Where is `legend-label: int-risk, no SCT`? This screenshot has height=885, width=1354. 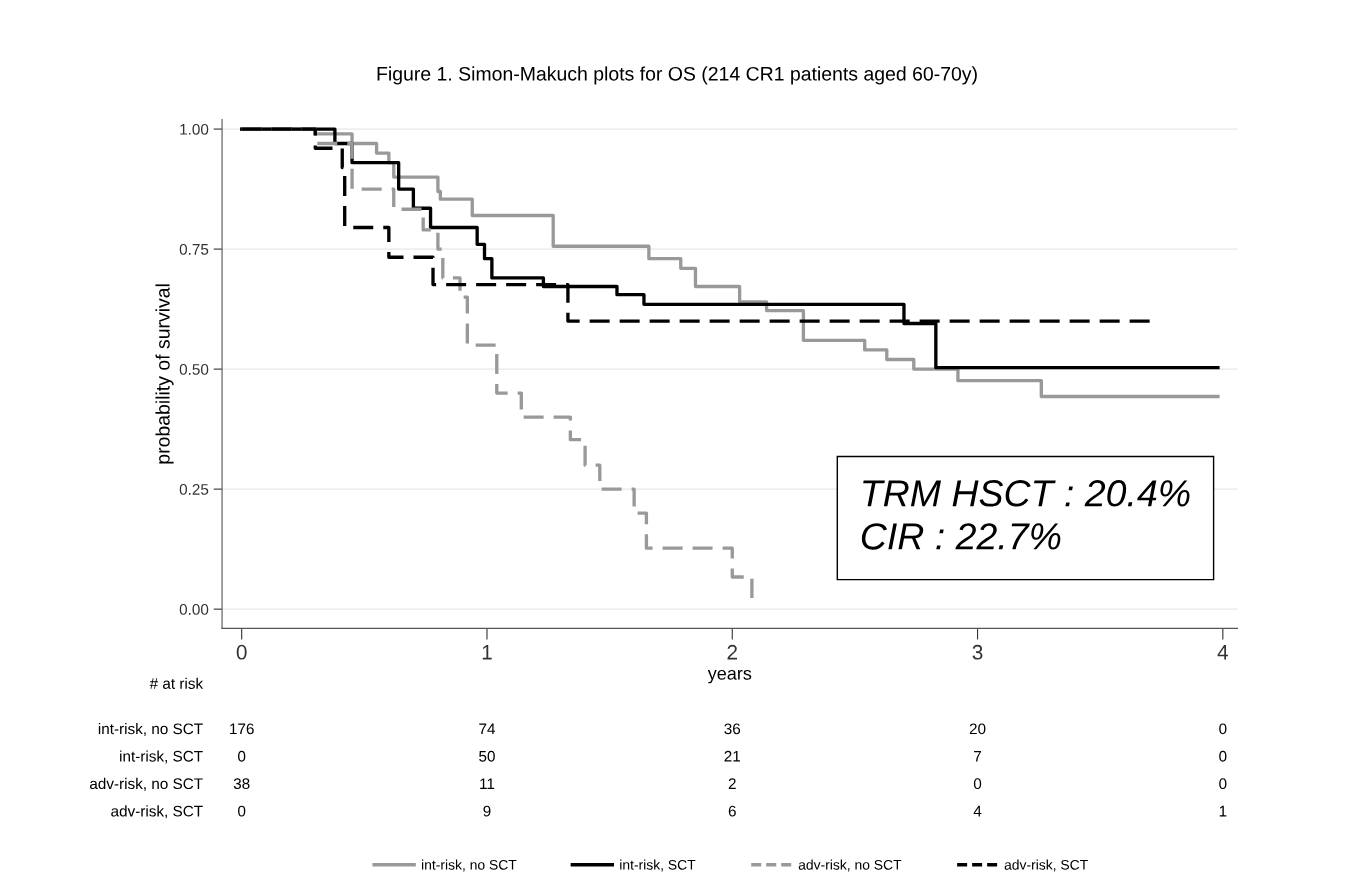
legend-label: int-risk, no SCT is located at coordinates (469, 865).